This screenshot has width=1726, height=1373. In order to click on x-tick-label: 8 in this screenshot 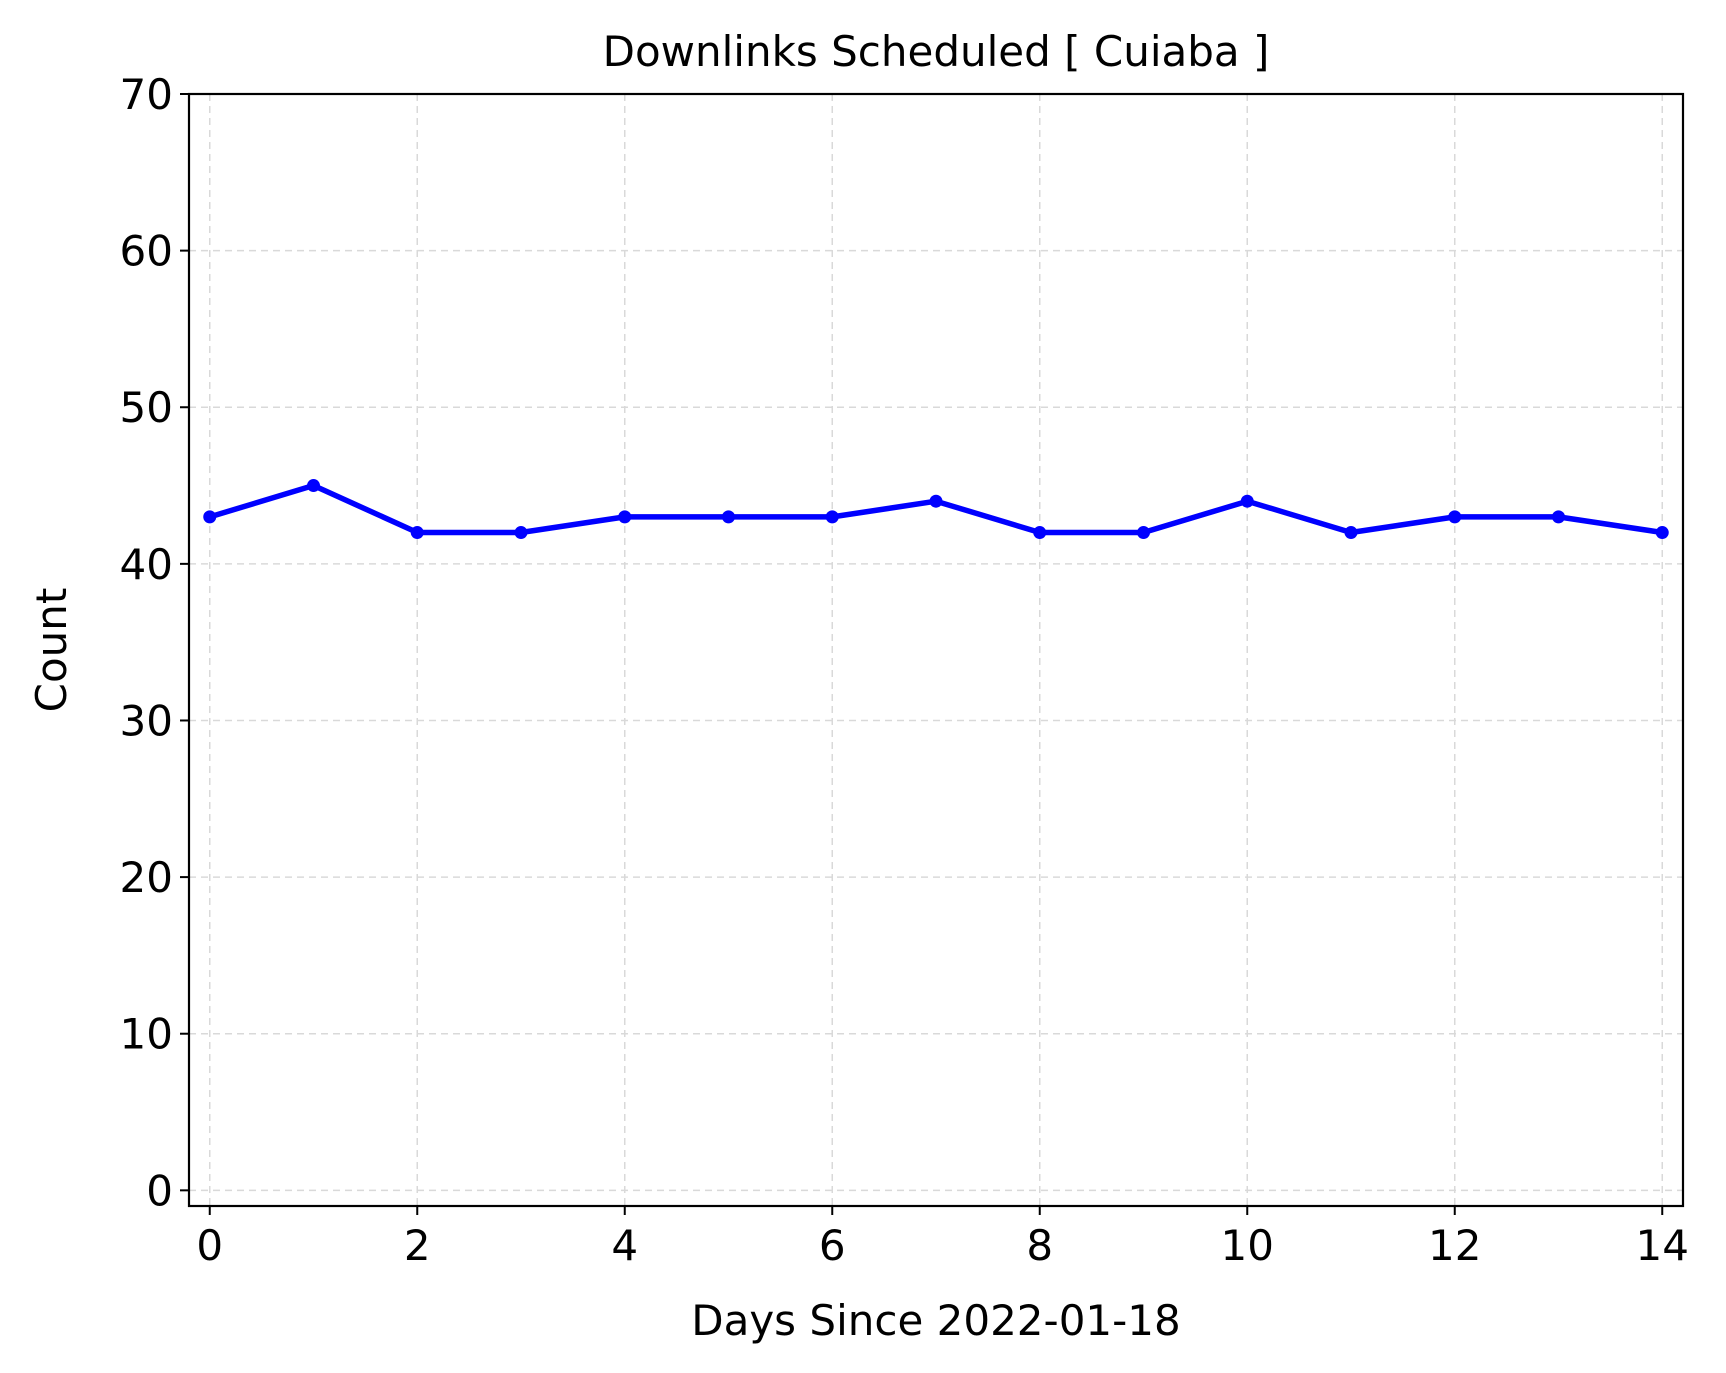, I will do `click(1039, 1245)`.